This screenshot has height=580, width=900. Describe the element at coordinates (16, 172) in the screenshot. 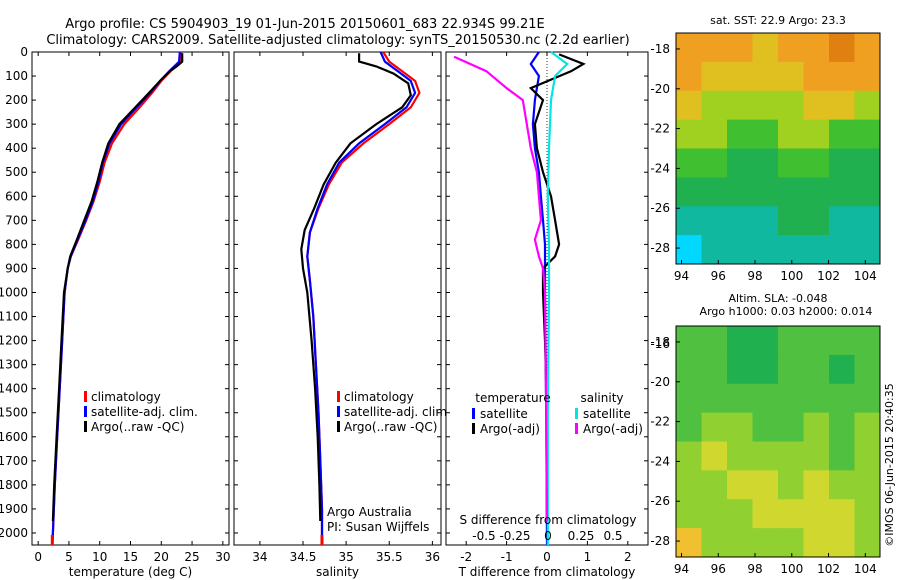

I see `y-tick-label: 500` at that location.